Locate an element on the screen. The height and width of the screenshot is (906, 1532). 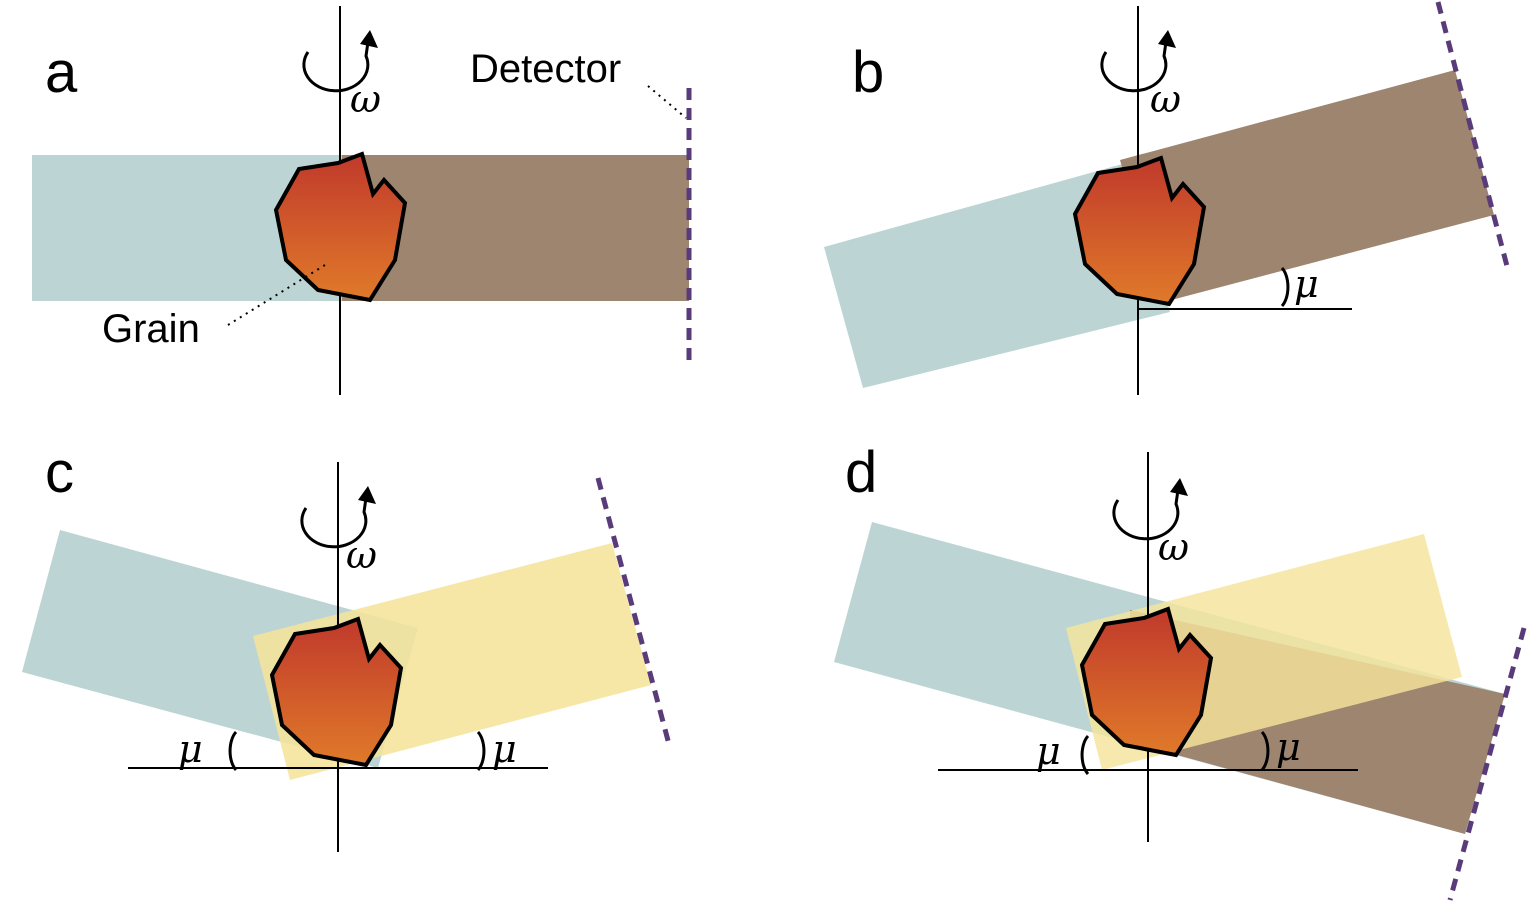
panel-a-detector-label: Detector is located at coordinates (545, 69).